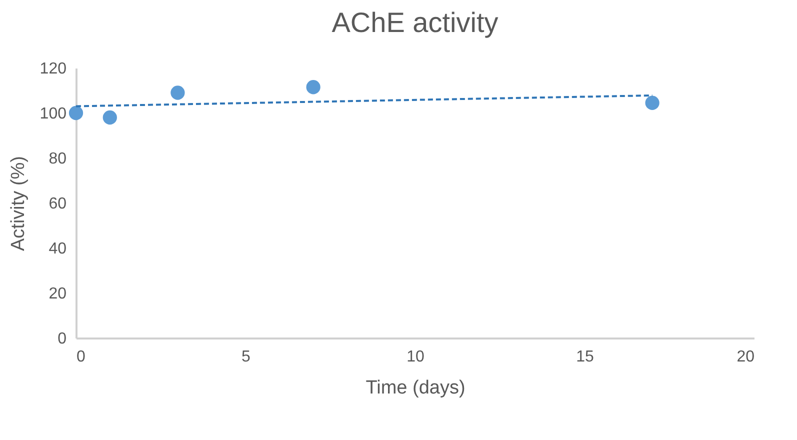  I want to click on y-tick-label: 0, so click(62, 339).